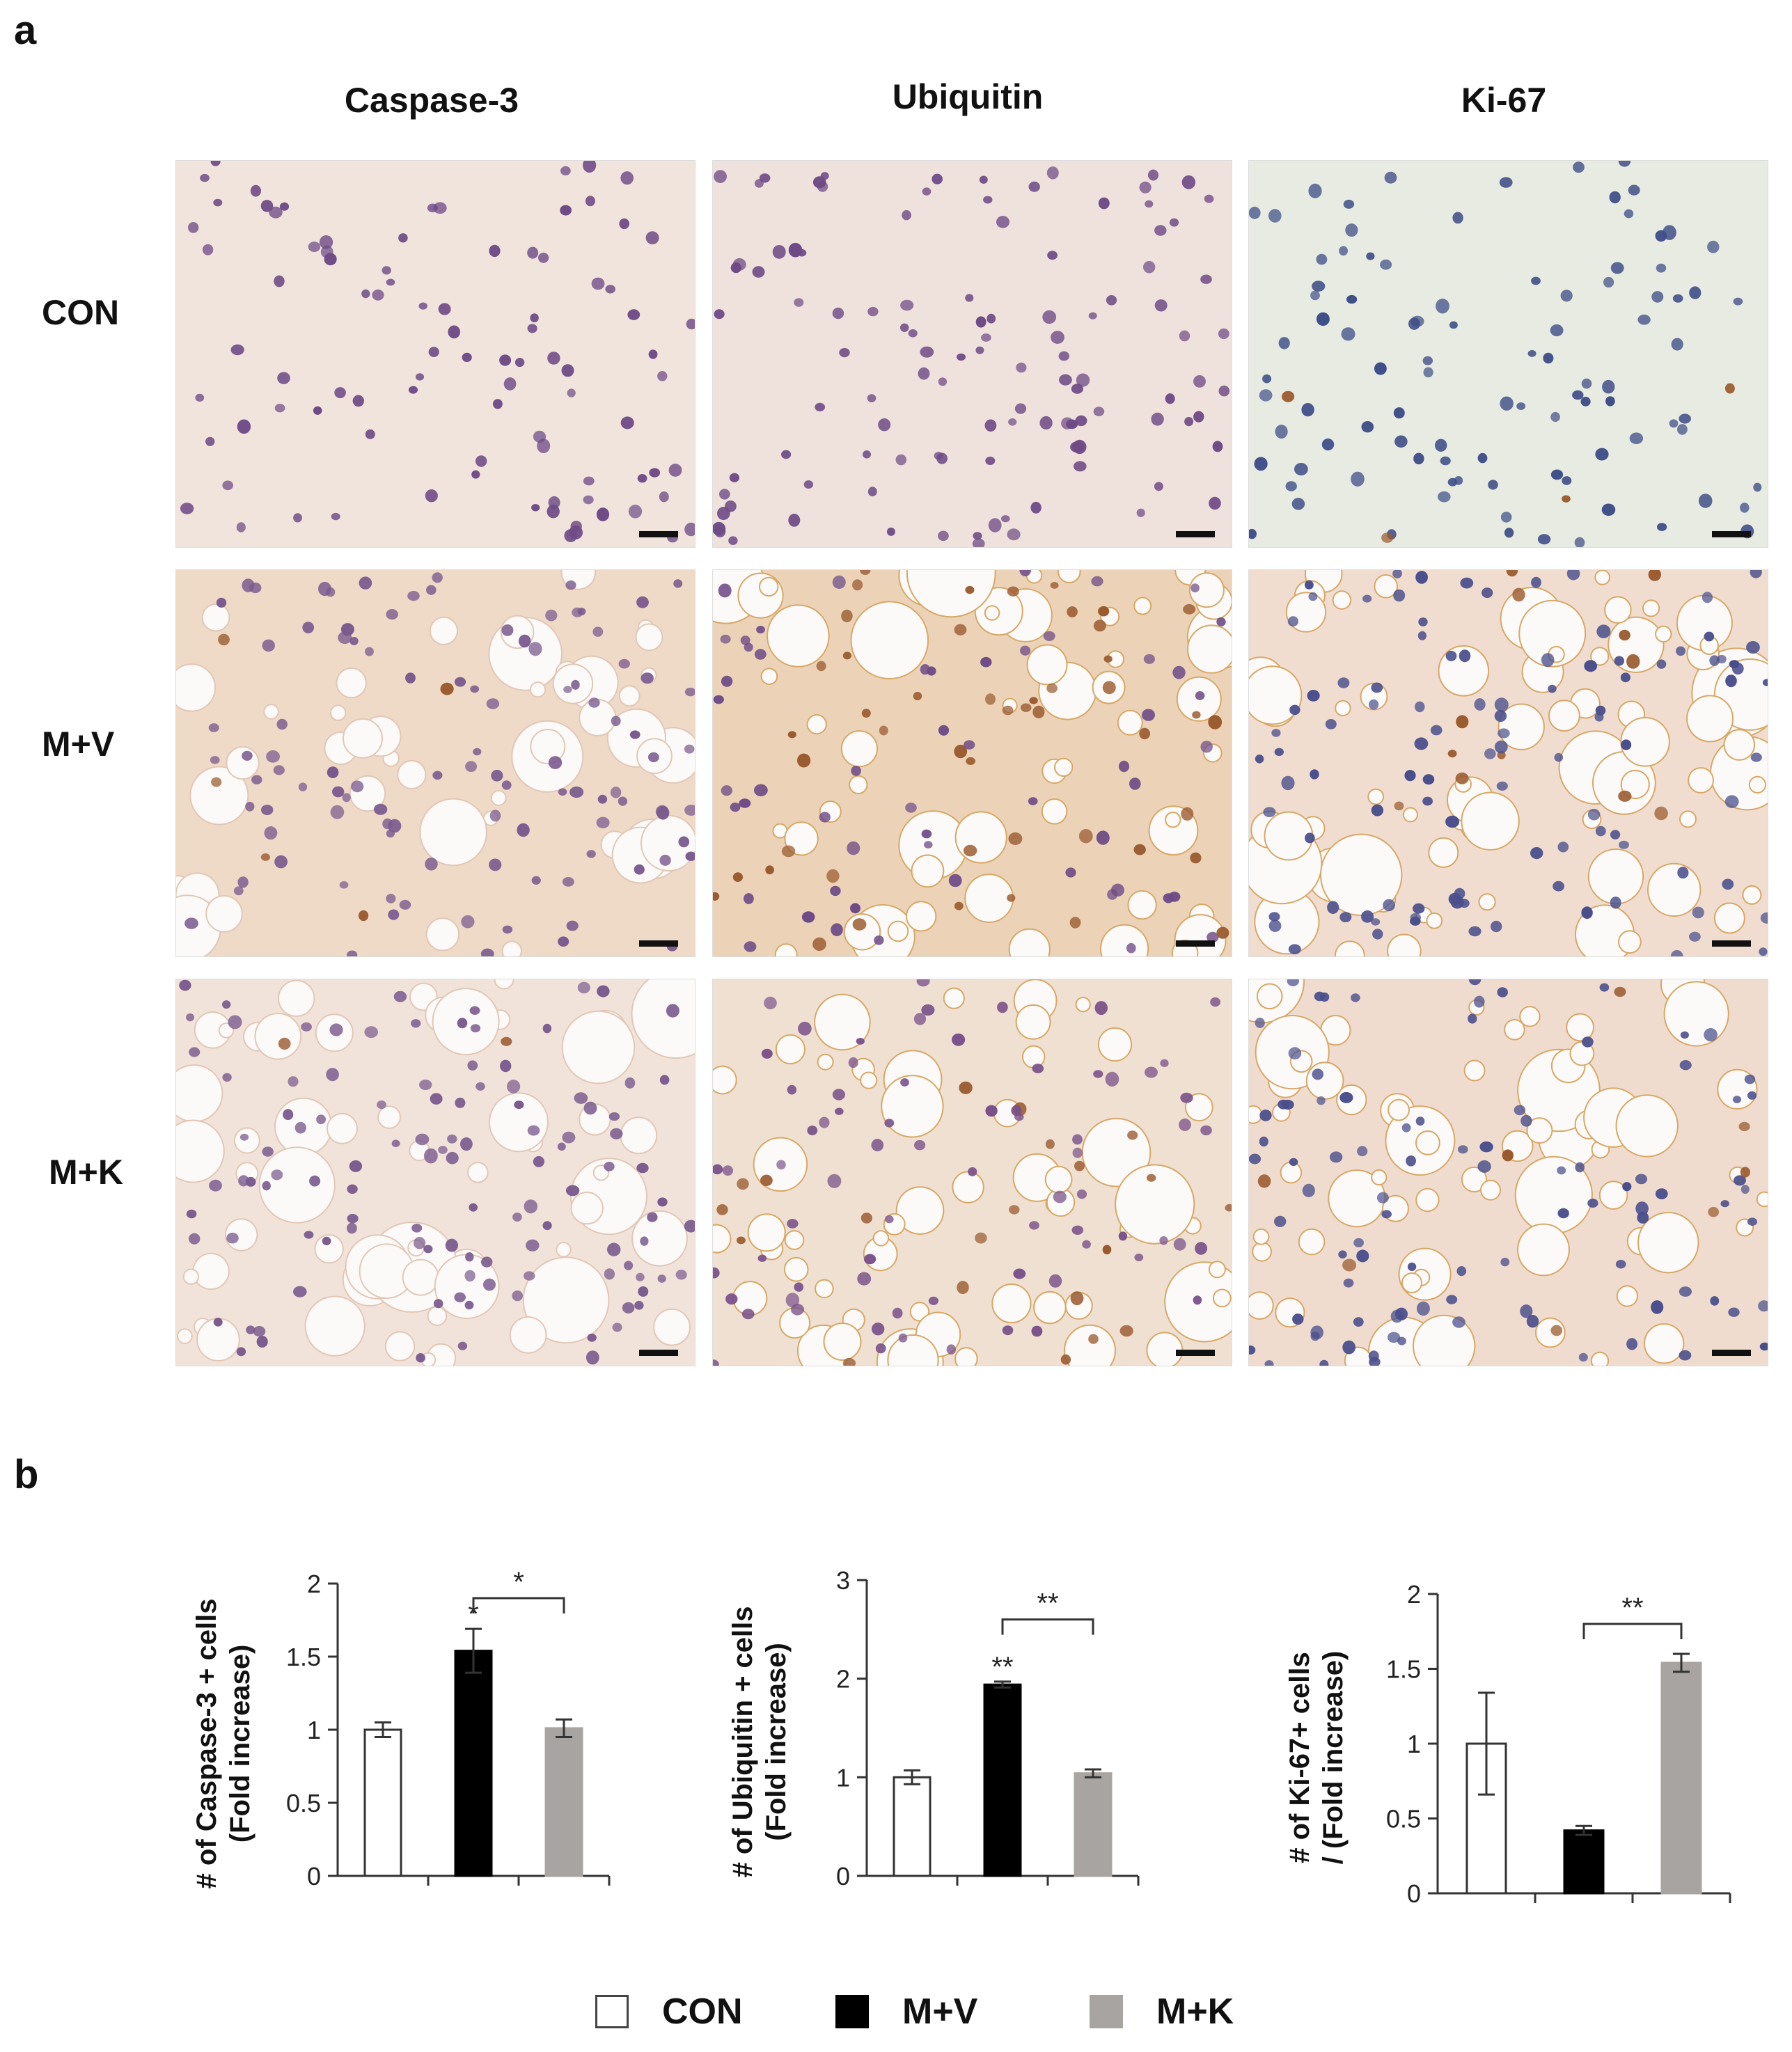  What do you see at coordinates (473, 1614) in the screenshot?
I see `significance-marker: *` at bounding box center [473, 1614].